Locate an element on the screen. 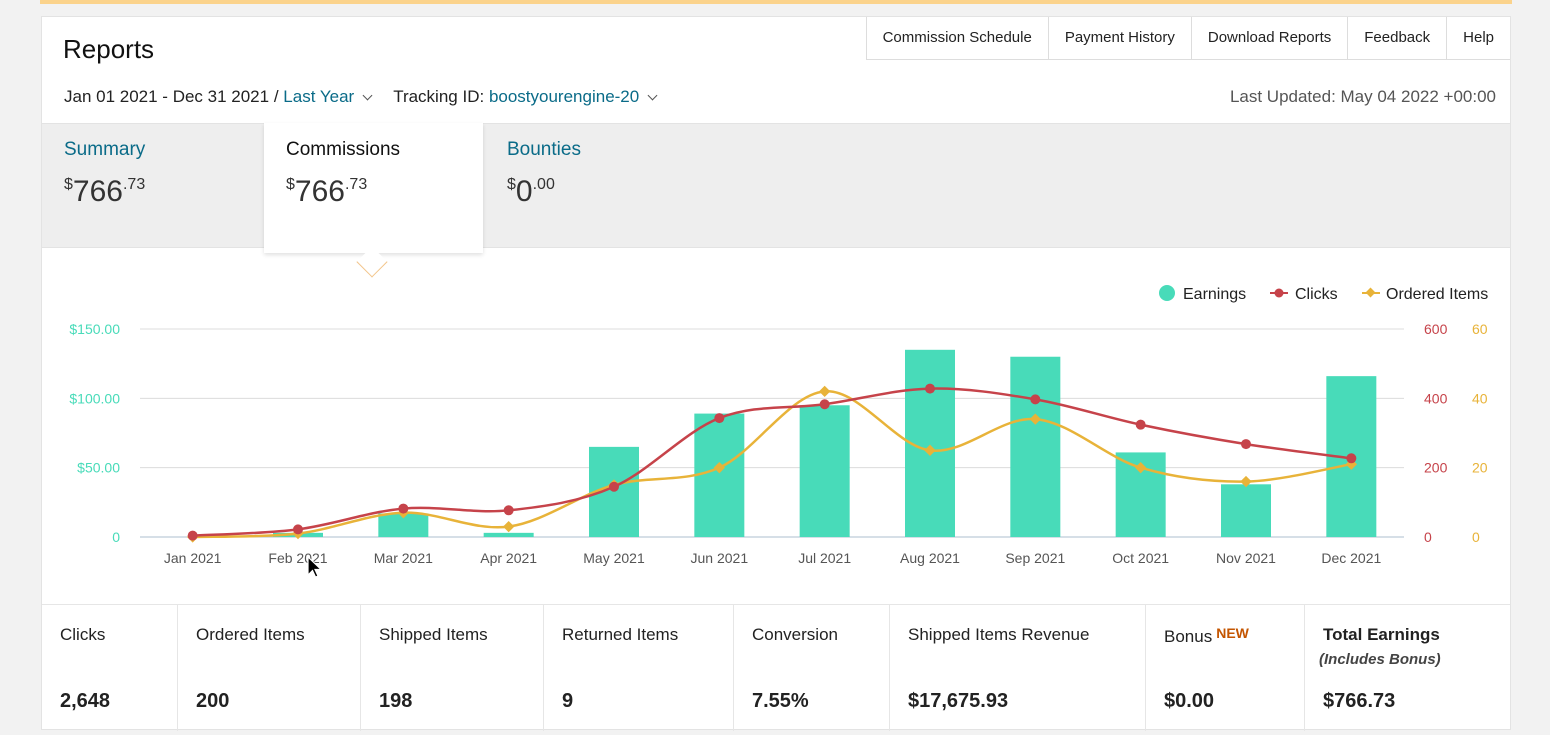 This screenshot has width=1550, height=735. stat-bonus: Bonus NEW $0.00 is located at coordinates (1225, 668).